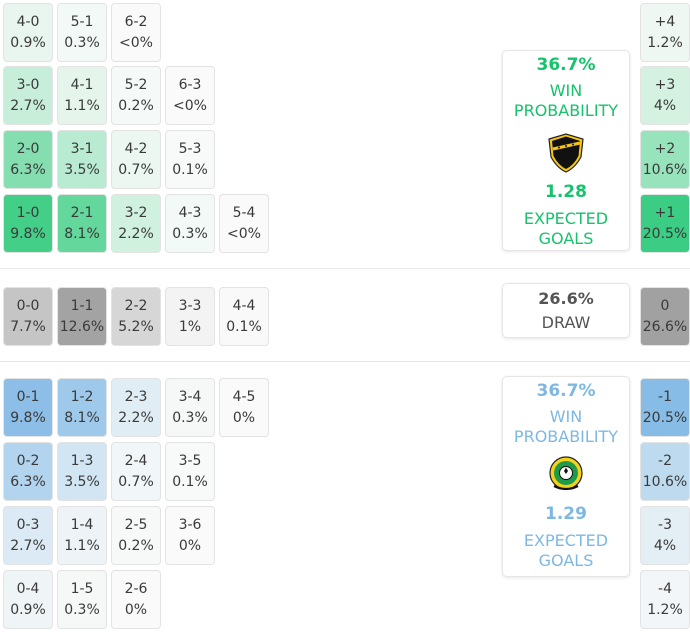 Image resolution: width=690 pixels, height=632 pixels. What do you see at coordinates (82, 460) in the screenshot?
I see `scoreline-label: 1-3` at bounding box center [82, 460].